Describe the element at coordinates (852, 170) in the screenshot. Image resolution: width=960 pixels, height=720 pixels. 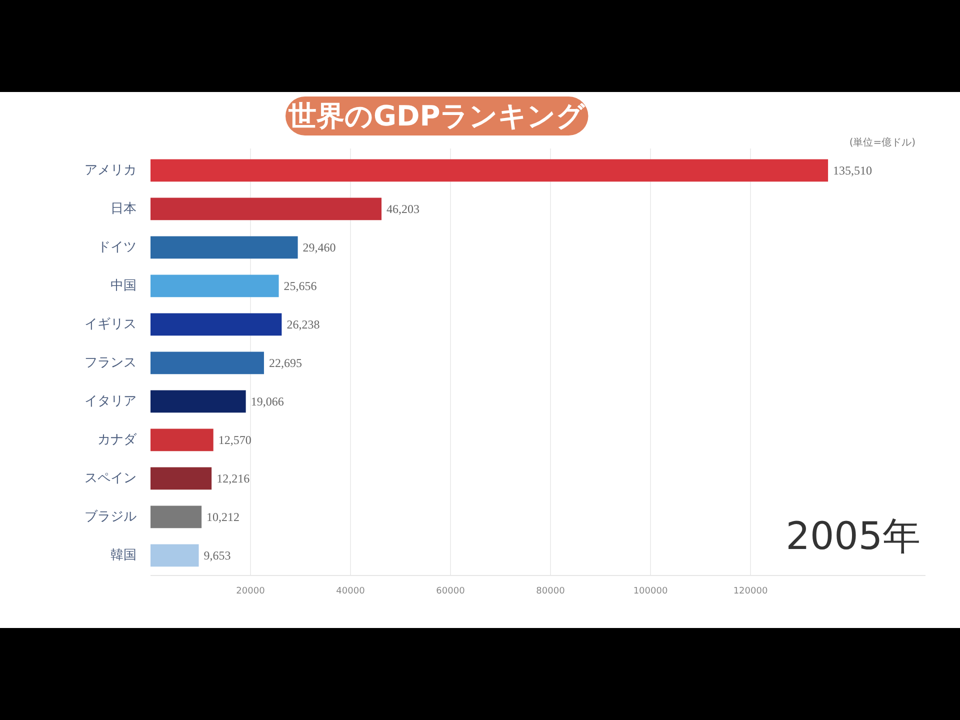
I see `data-label: 135,510` at that location.